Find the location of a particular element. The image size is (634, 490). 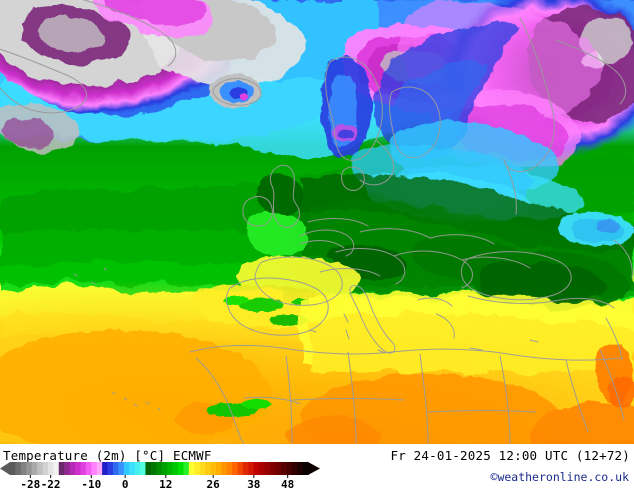

colorbar-tick-label: 26 is located at coordinates (214, 484).